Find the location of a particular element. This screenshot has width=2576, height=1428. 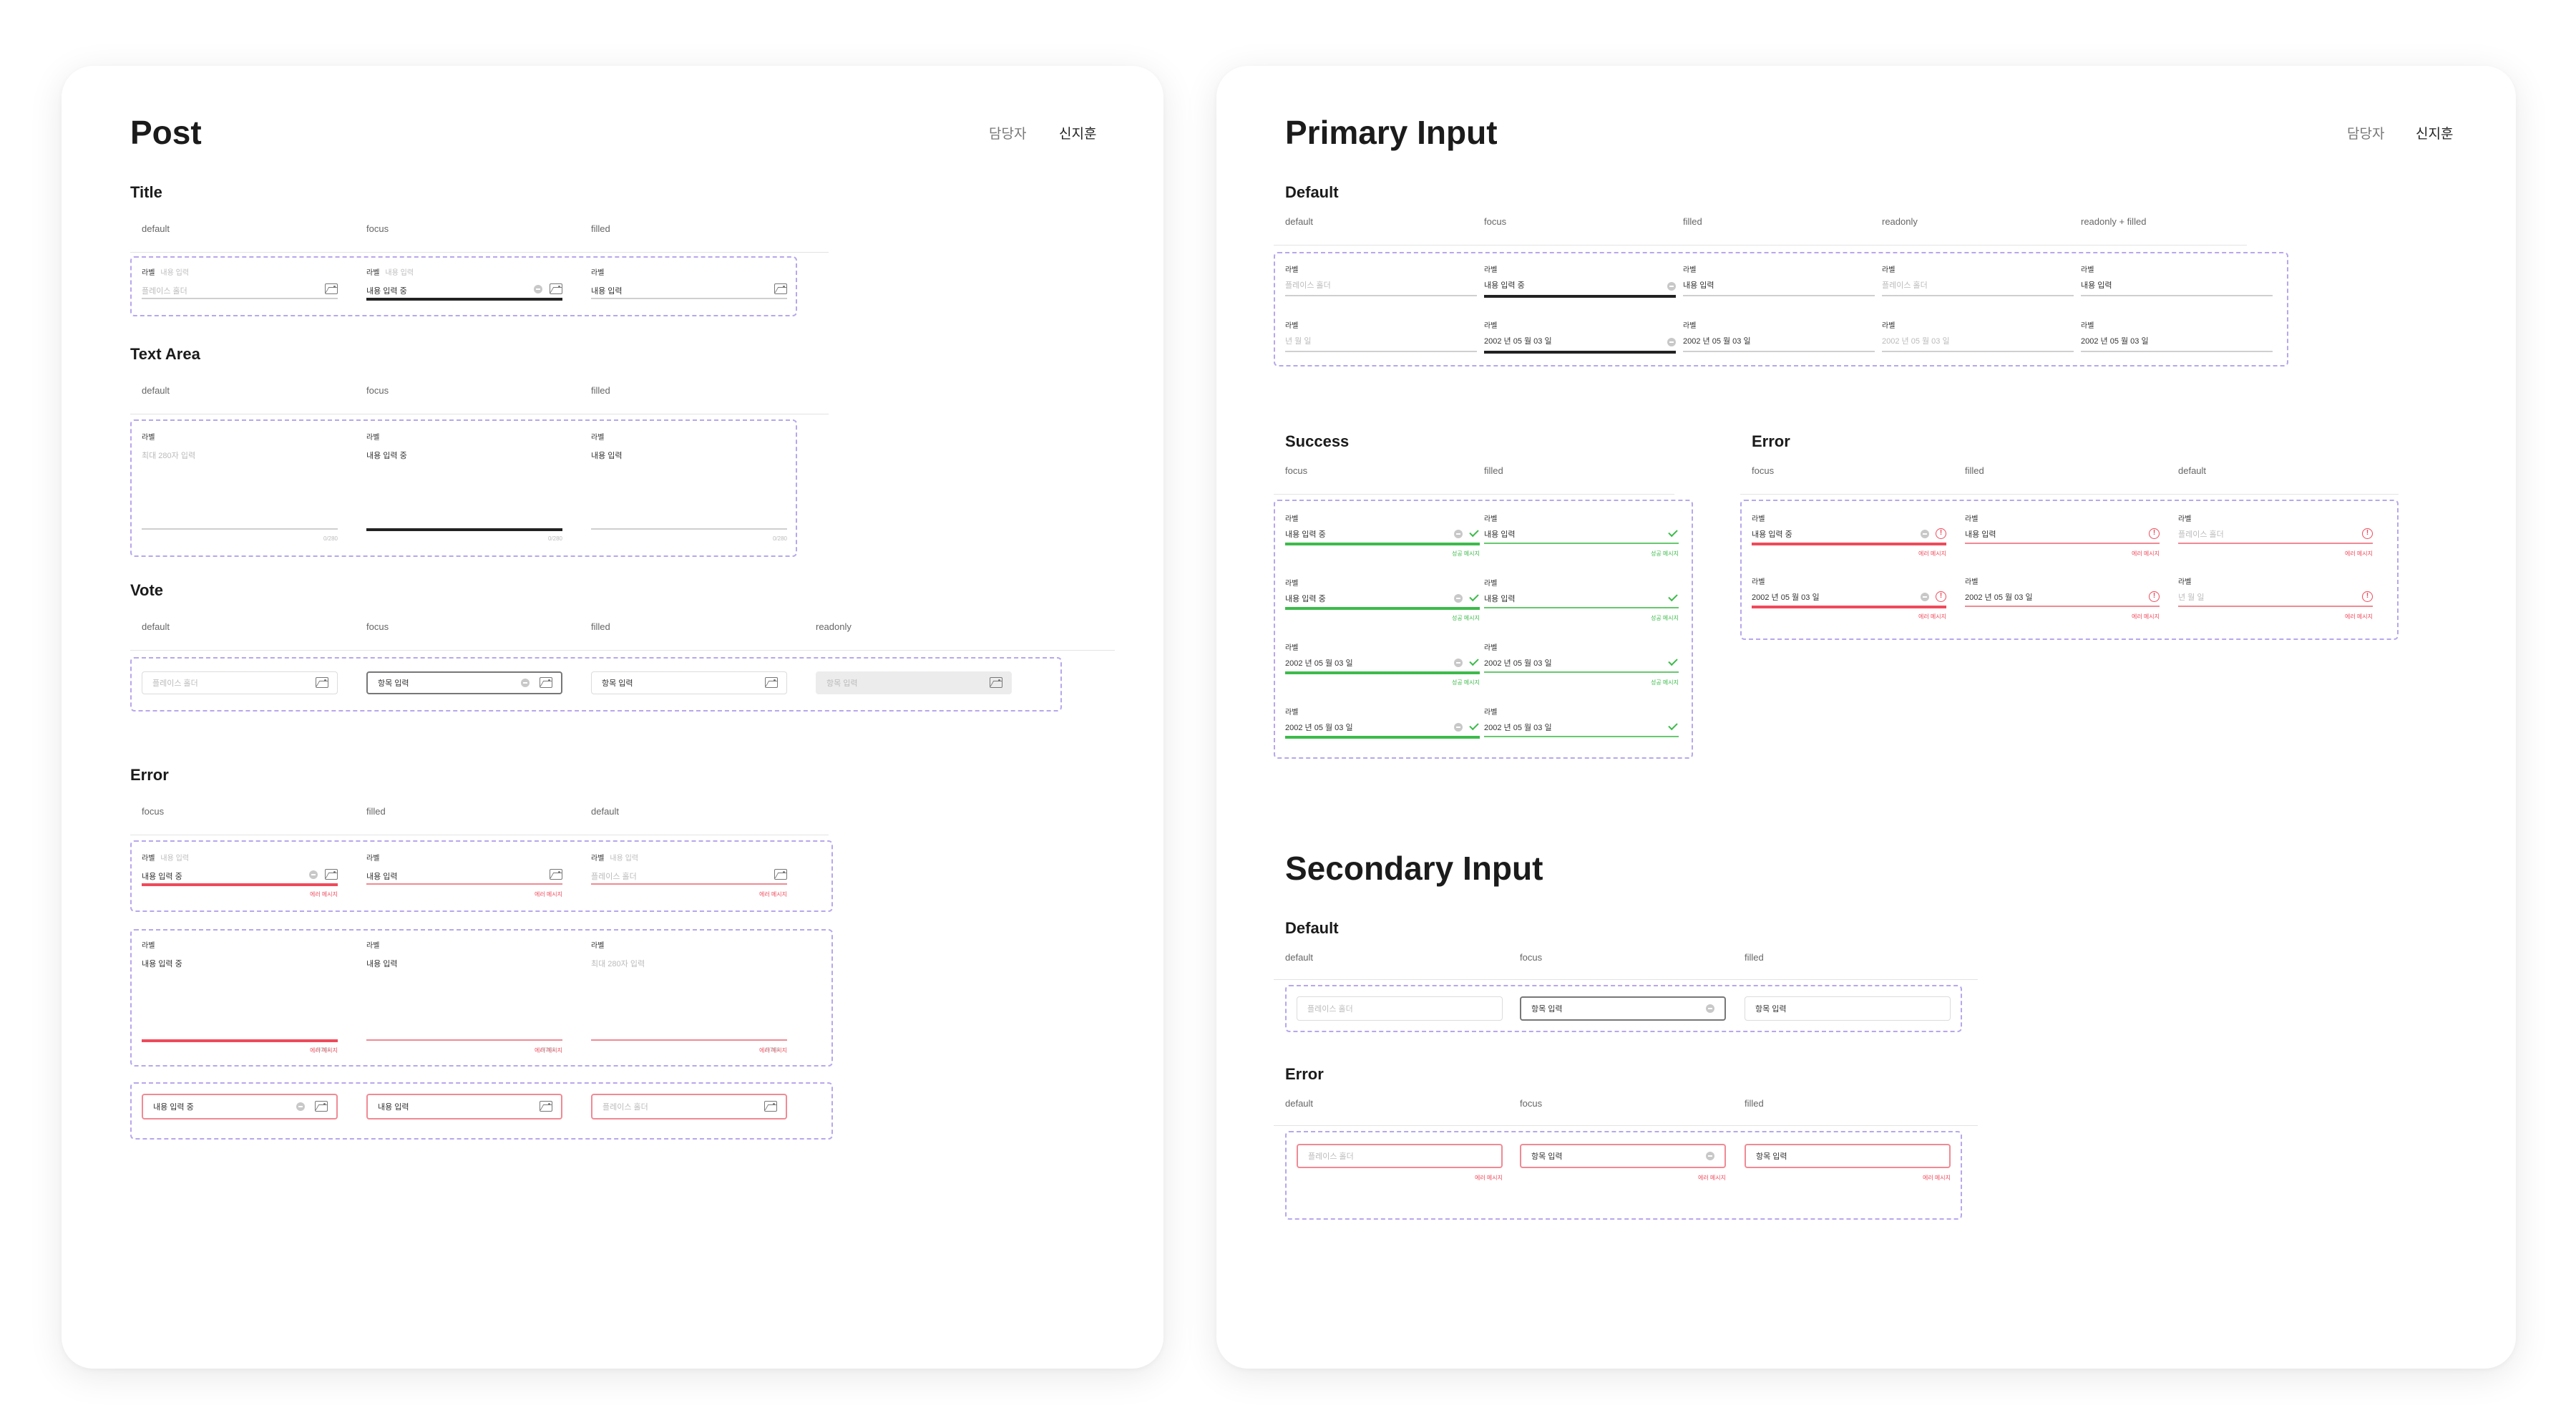

textarea-field: 라벨 최대 280자 입력 0/280 is located at coordinates (240, 492).